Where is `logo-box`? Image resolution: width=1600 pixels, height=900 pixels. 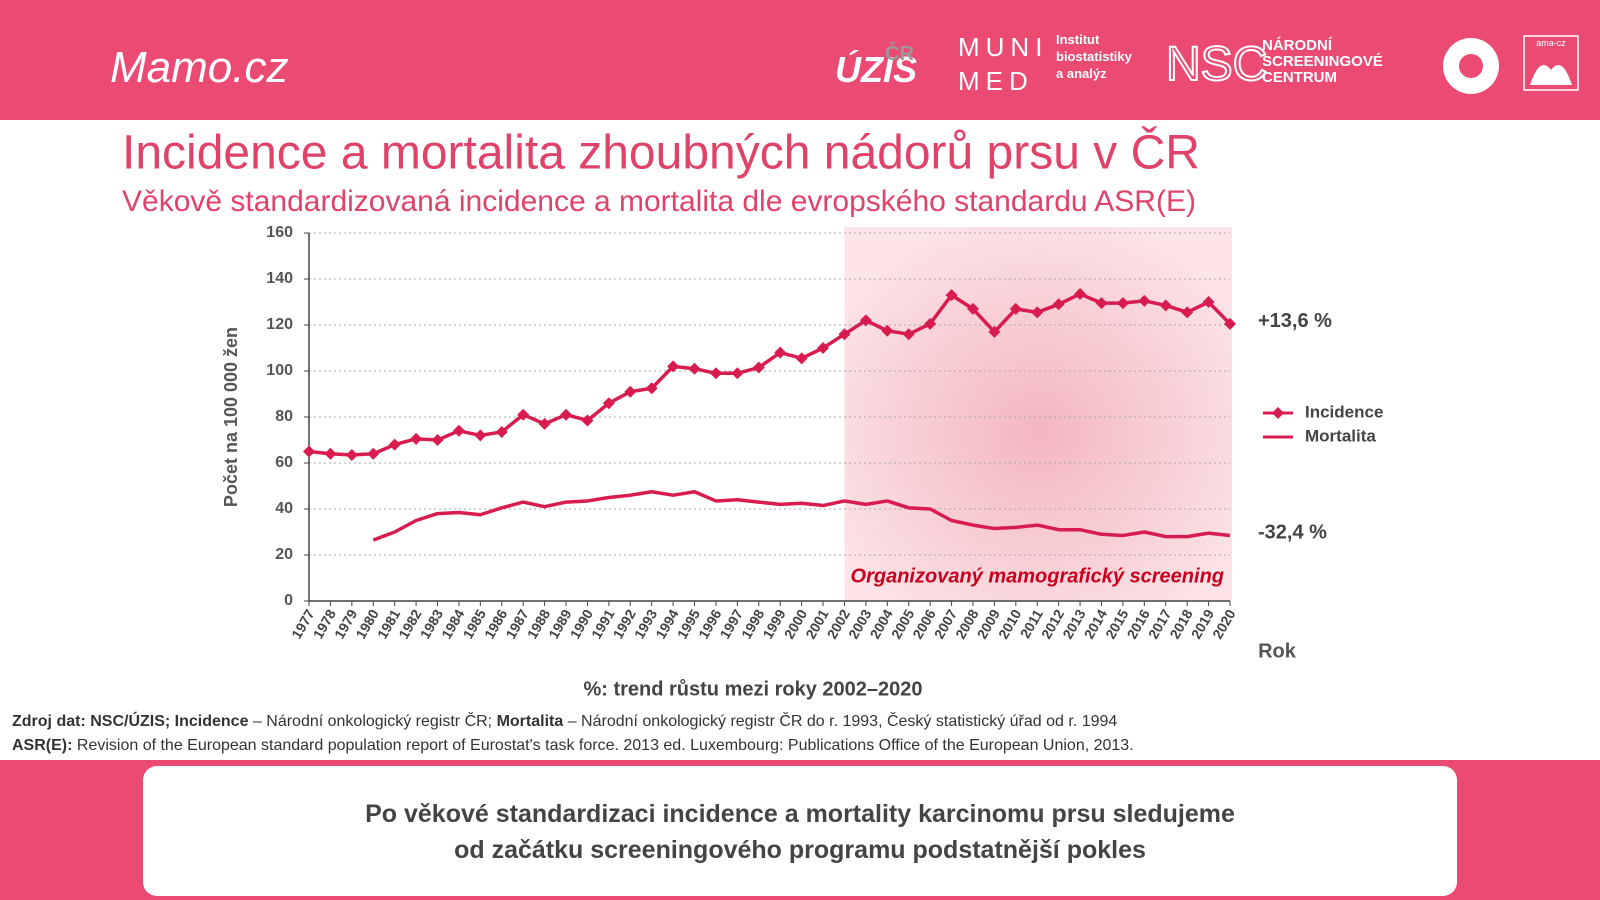
logo-box is located at coordinates (1551, 63).